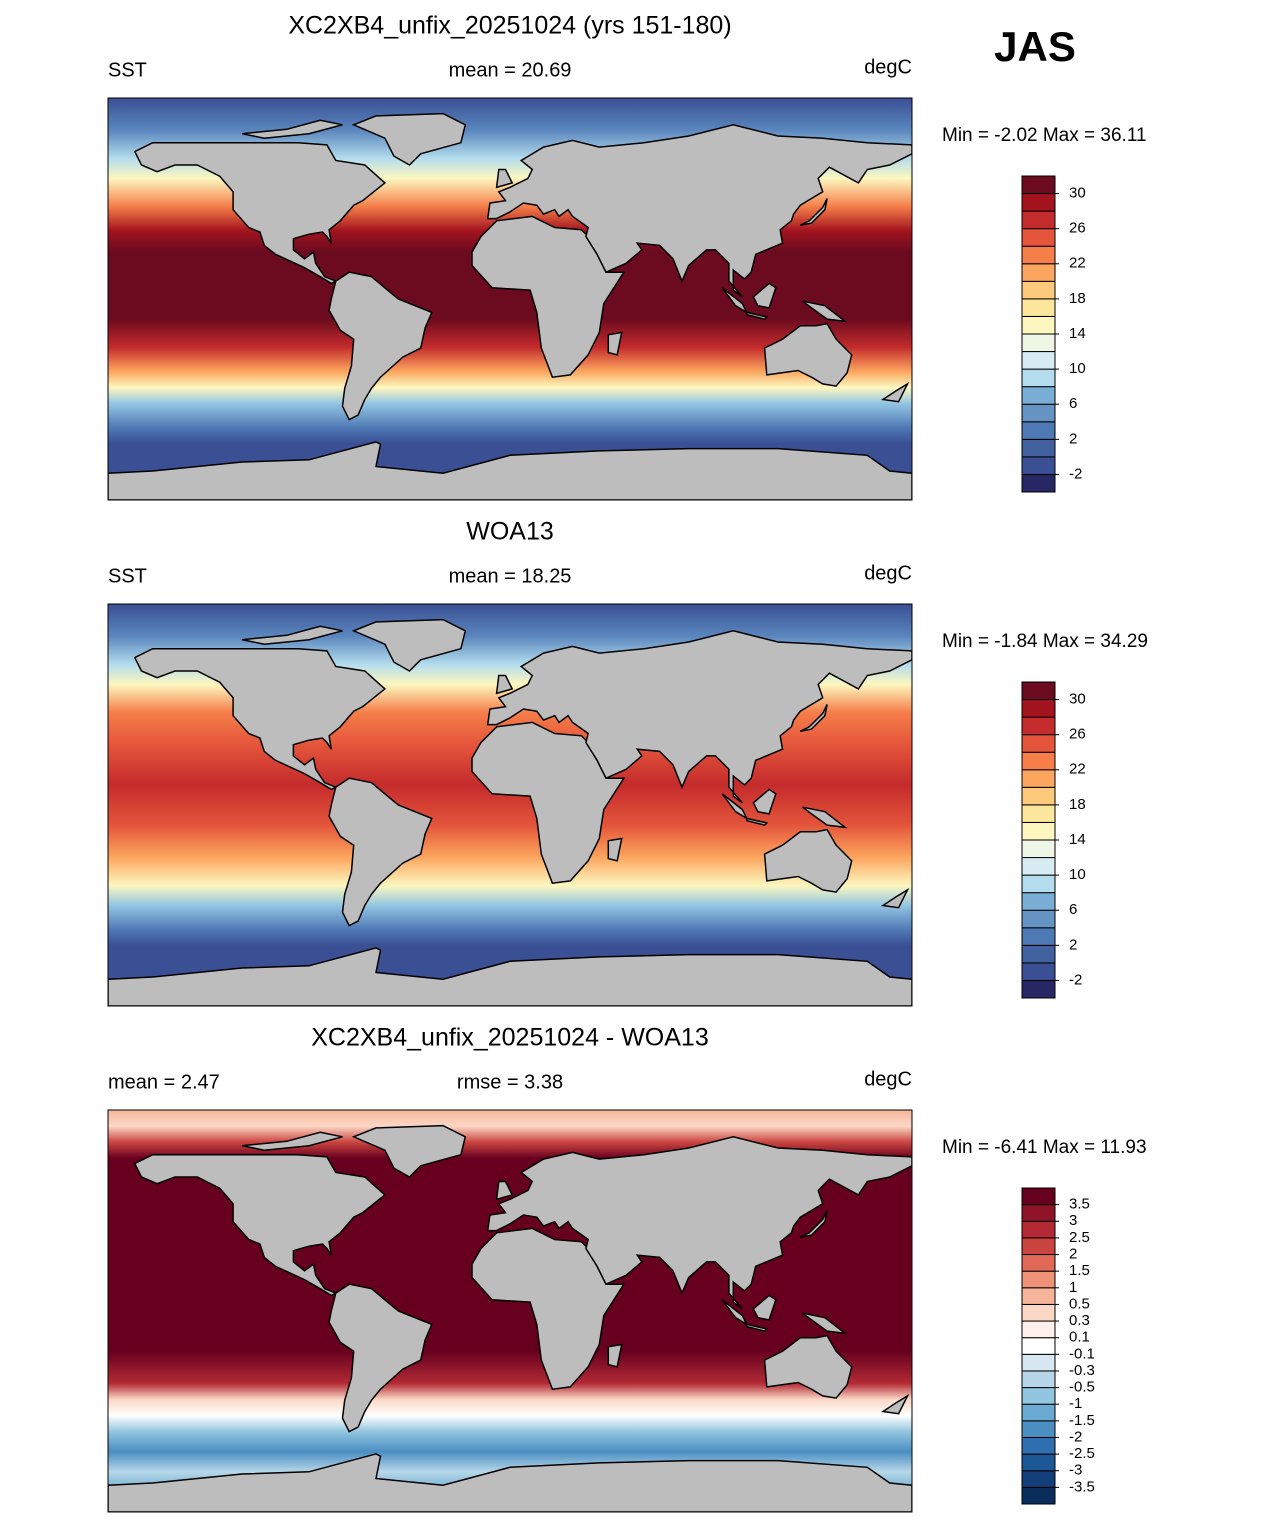  Describe the element at coordinates (1079, 1320) in the screenshot. I see `colorbar-label: 0.3` at that location.